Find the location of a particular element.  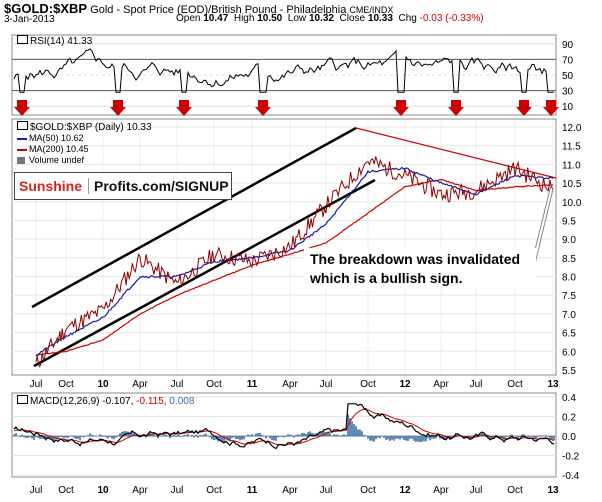

legend-volume-text: Volume undef is located at coordinates (57, 160).